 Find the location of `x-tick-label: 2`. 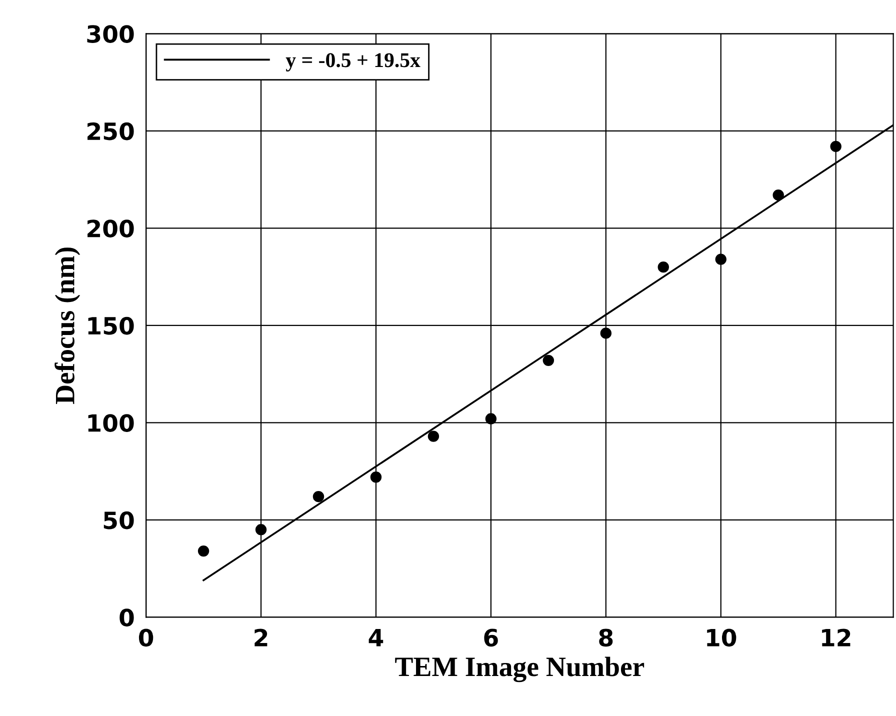

x-tick-label: 2 is located at coordinates (261, 637).